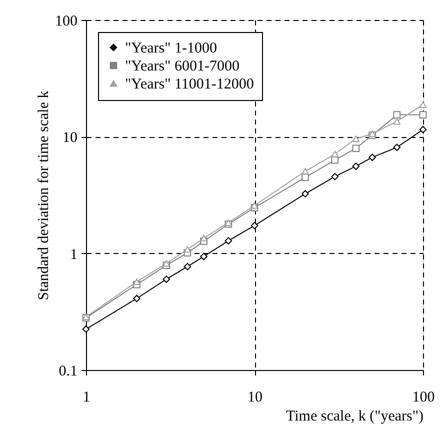 The width and height of the screenshot is (442, 441). What do you see at coordinates (86, 398) in the screenshot?
I see `x-tick-label: 1` at bounding box center [86, 398].